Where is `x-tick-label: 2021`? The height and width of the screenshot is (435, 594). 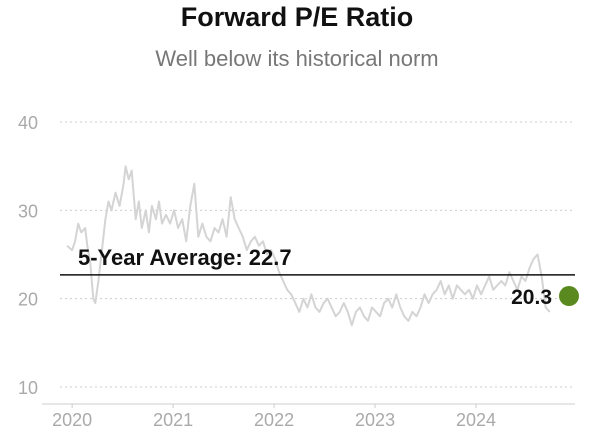
x-tick-label: 2021 is located at coordinates (173, 420).